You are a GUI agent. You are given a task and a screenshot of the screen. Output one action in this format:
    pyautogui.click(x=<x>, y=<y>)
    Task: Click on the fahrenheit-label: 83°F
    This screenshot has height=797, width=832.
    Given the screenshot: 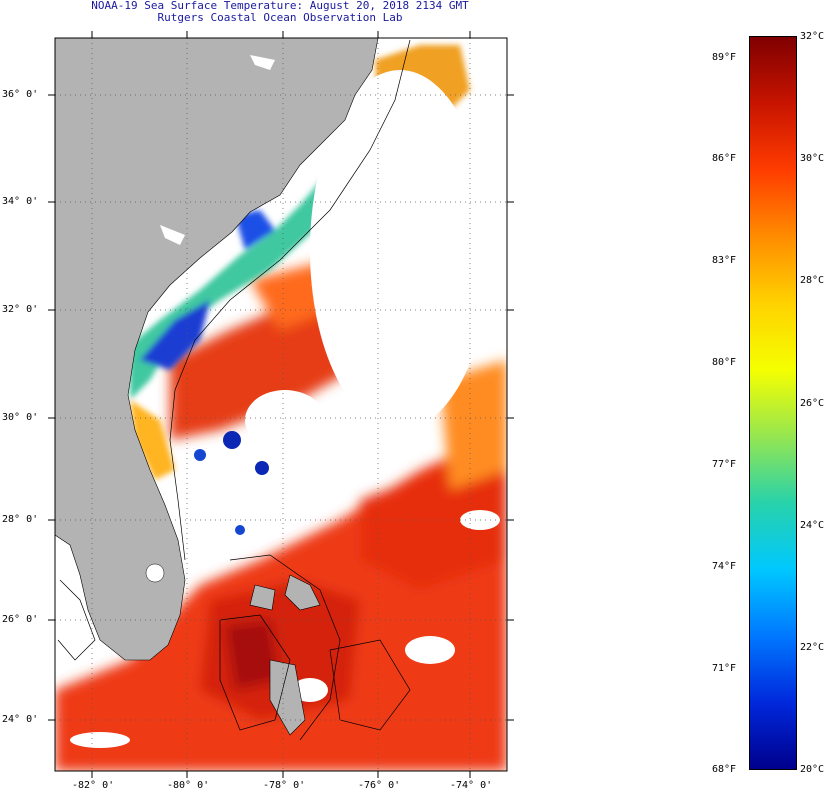 What is the action you would take?
    pyautogui.click(x=724, y=260)
    